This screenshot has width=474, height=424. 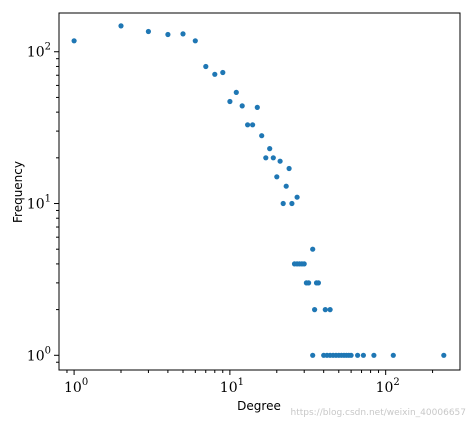 I want to click on watermark: https://blog.csdn.net/weixin_40006657, so click(x=378, y=413).